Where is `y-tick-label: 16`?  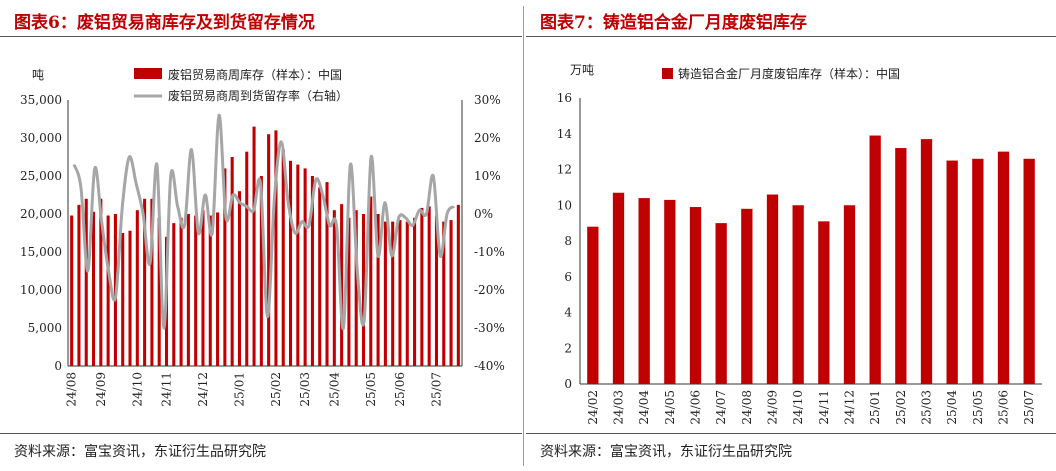
y-tick-label: 16 is located at coordinates (564, 98).